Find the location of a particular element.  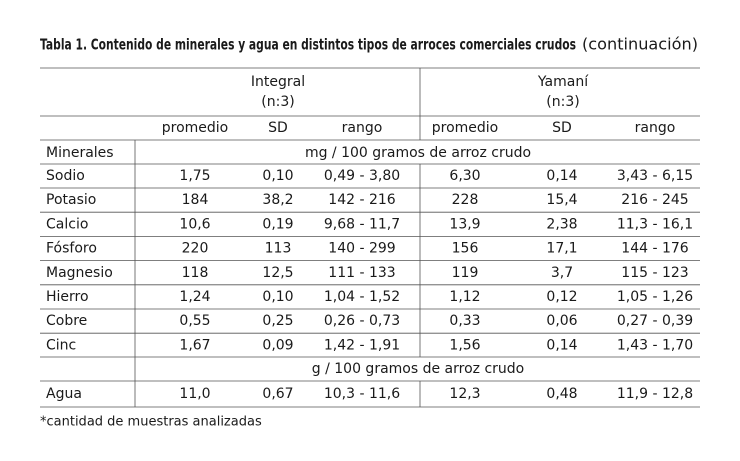

cell: 220 is located at coordinates (195, 249).